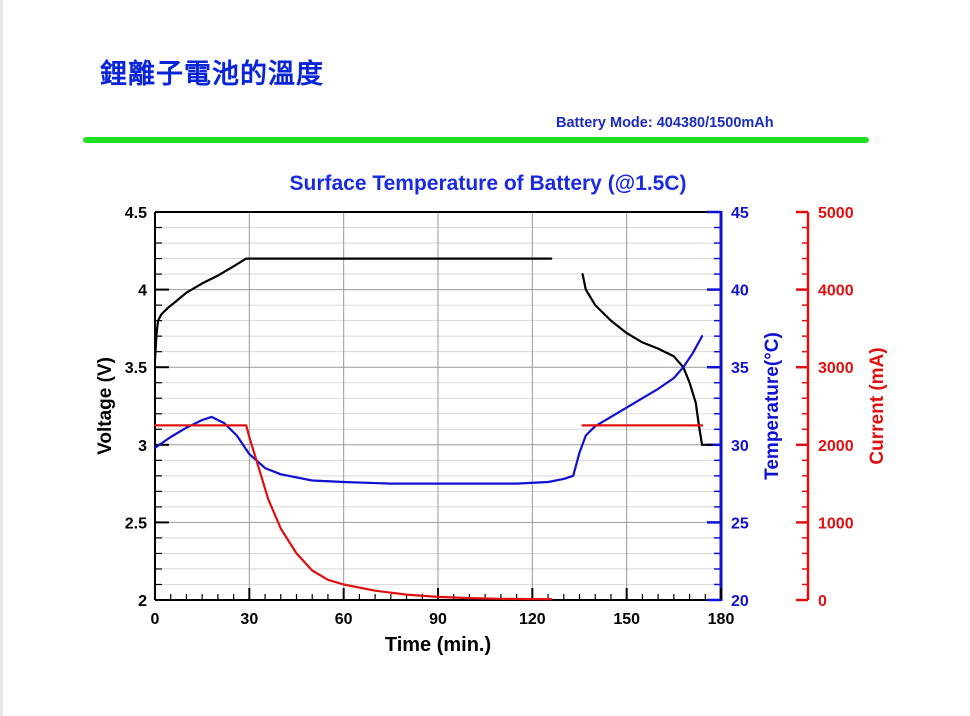 The width and height of the screenshot is (970, 716). What do you see at coordinates (353, 309) in the screenshot?
I see `series-line-voltage-charge` at bounding box center [353, 309].